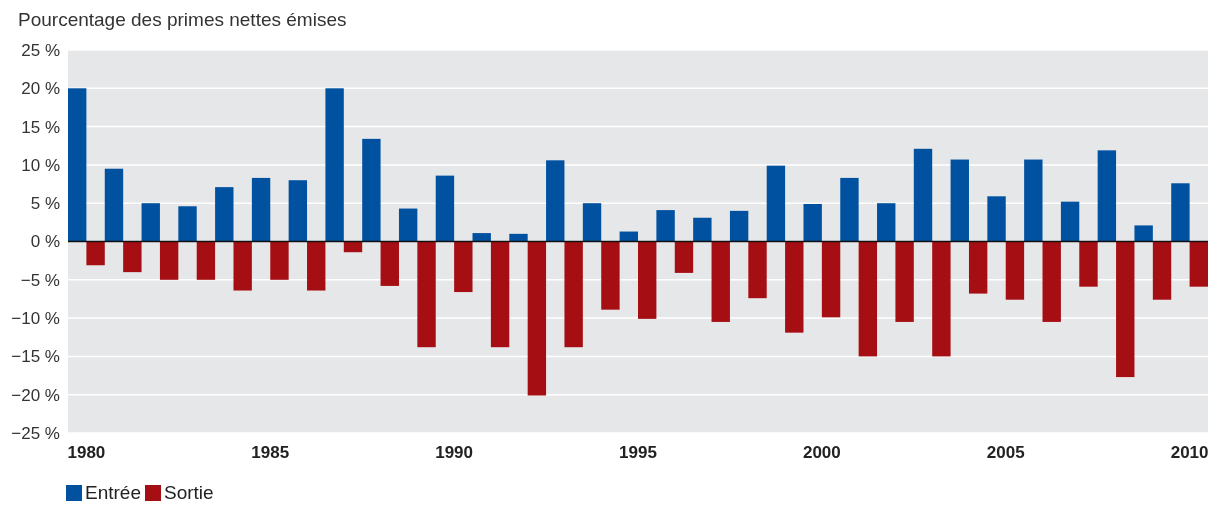 The image size is (1223, 511). Describe the element at coordinates (1005, 452) in the screenshot. I see `x-tick-label: 2005` at that location.